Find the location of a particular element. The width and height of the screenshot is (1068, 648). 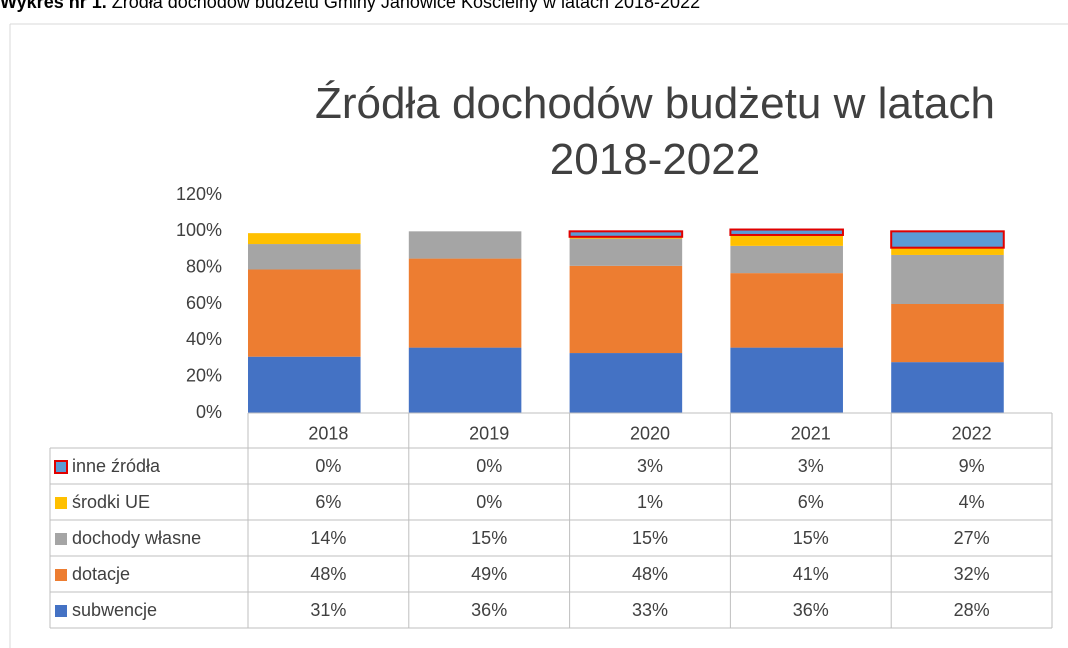

x-tick-label: 2022 is located at coordinates (972, 433).